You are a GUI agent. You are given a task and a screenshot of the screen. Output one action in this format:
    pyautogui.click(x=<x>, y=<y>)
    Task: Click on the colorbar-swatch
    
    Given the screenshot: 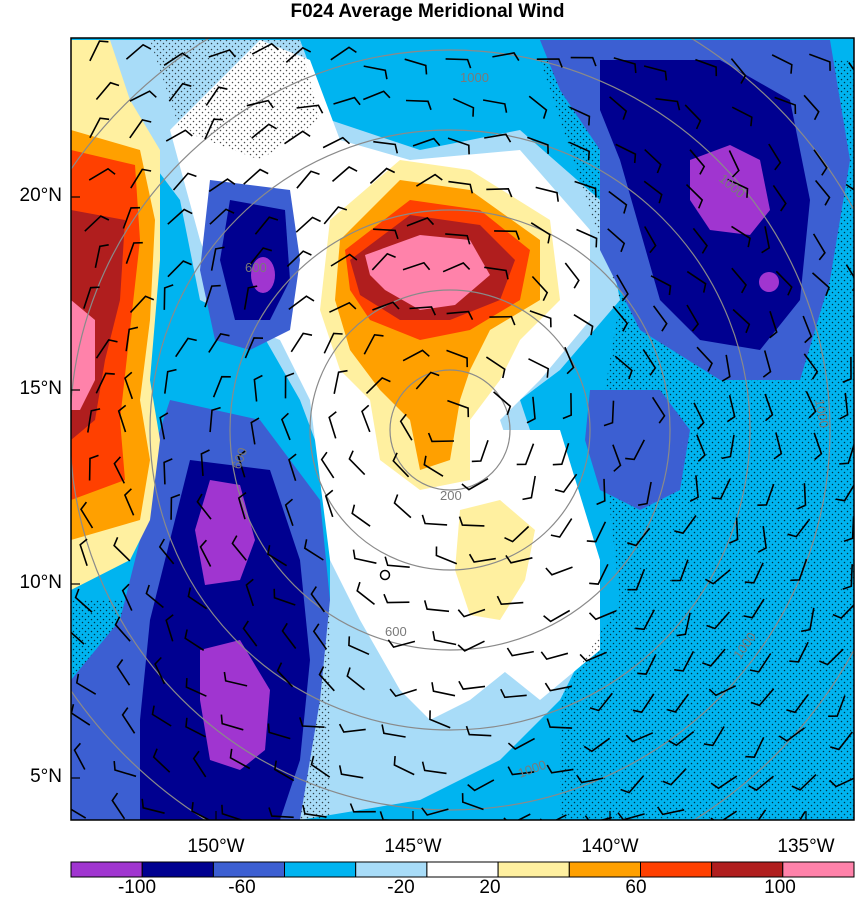 What is the action you would take?
    pyautogui.click(x=818, y=869)
    